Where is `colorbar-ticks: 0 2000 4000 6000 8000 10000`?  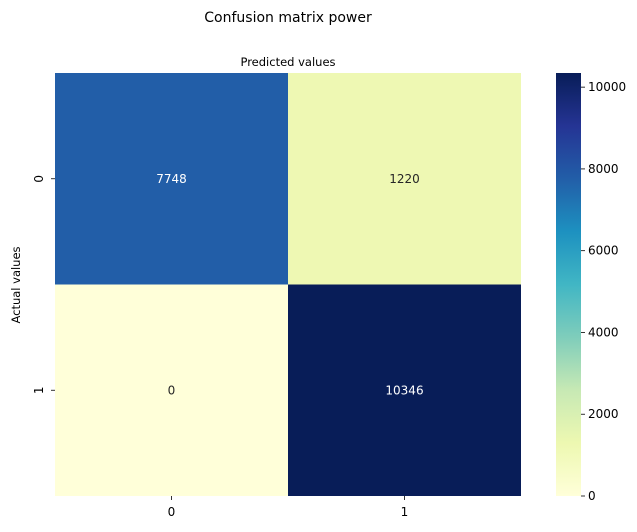 colorbar-ticks: 0 2000 4000 6000 8000 10000 is located at coordinates (603, 291).